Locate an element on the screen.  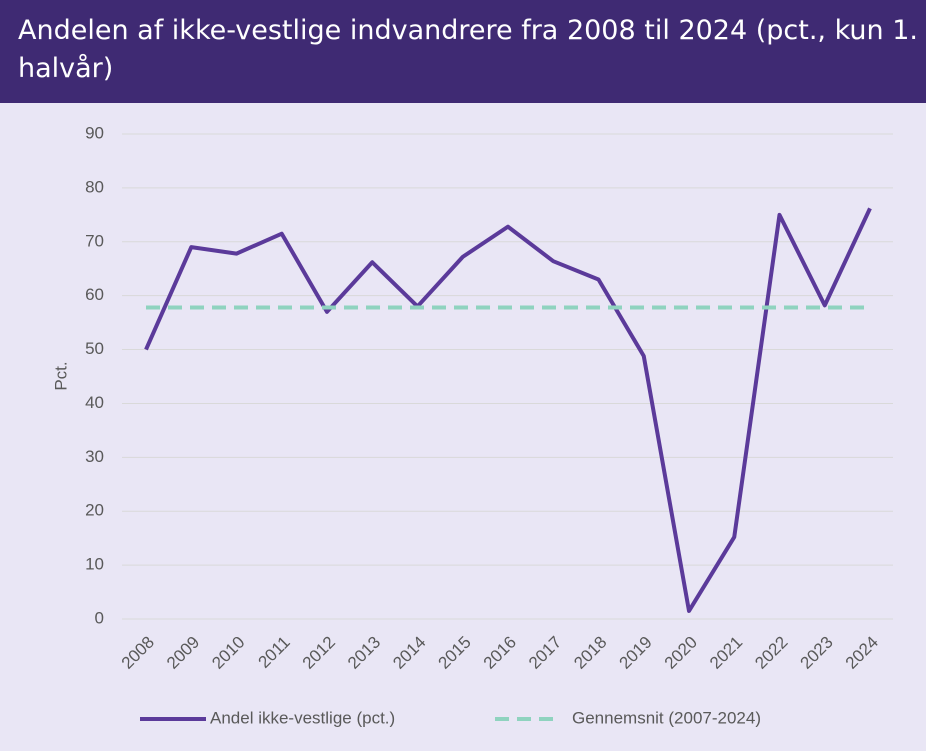
y-axis-label: Pct. is located at coordinates (60, 375).